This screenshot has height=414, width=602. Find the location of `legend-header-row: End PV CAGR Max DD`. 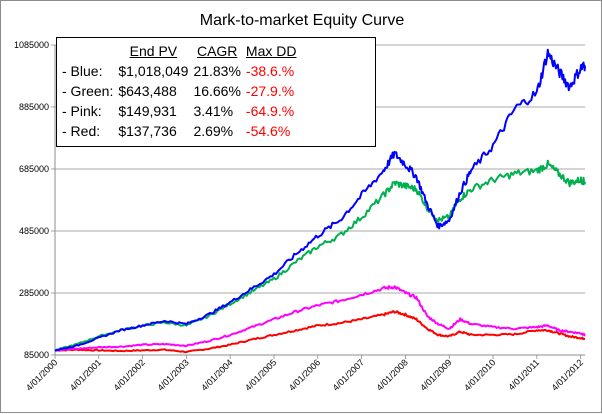

legend-header-row: End PV CAGR Max DD is located at coordinates (181, 51).